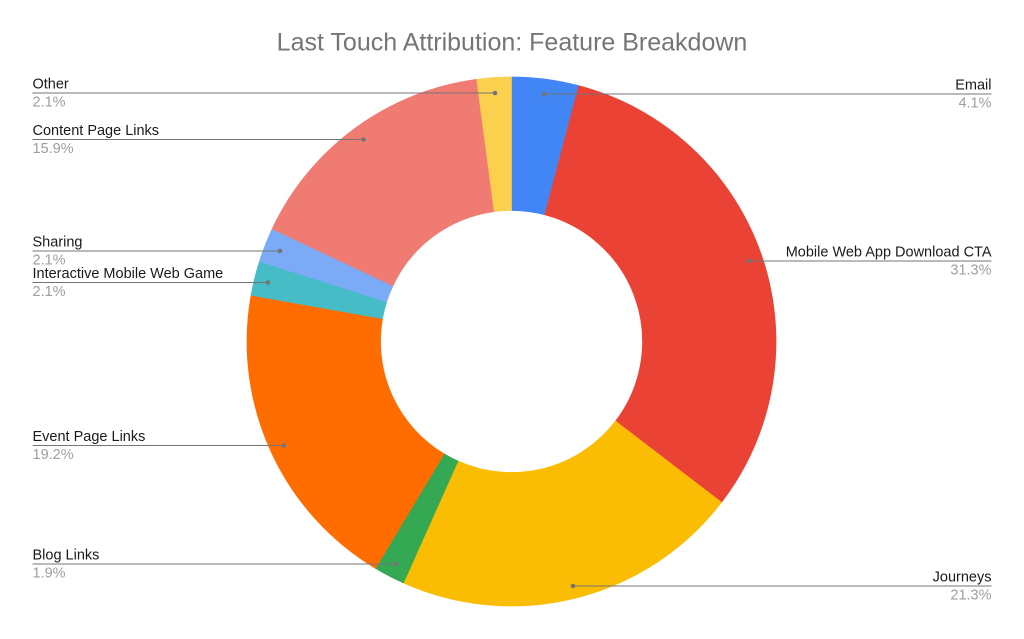 This screenshot has width=1024, height=639. I want to click on svg-text: Journeys, so click(962, 578).